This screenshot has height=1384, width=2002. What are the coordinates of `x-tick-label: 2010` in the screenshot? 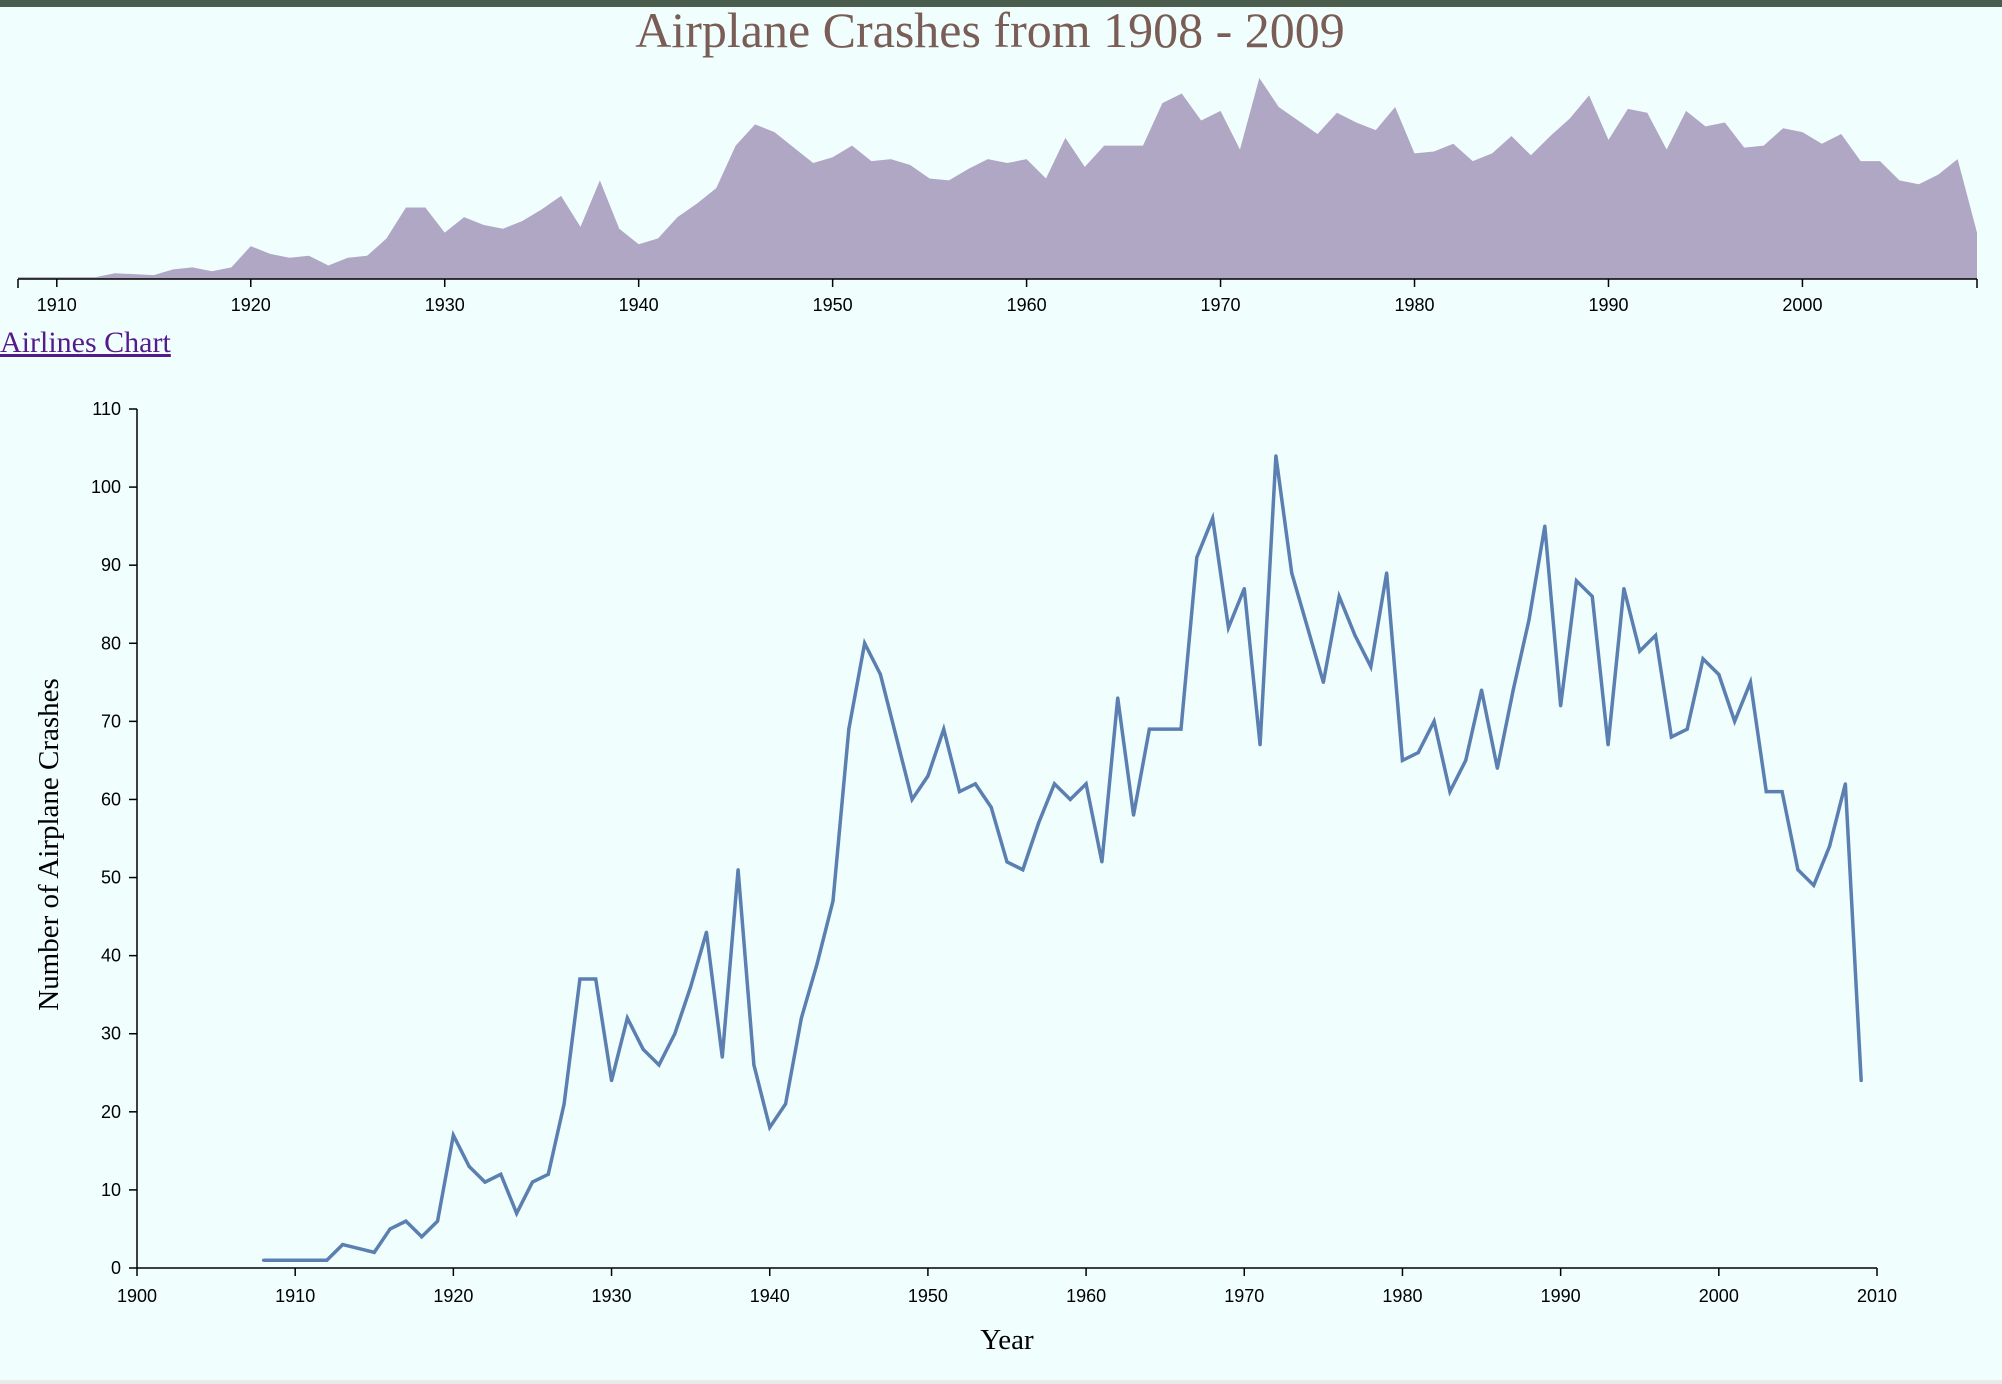 It's located at (1877, 1296).